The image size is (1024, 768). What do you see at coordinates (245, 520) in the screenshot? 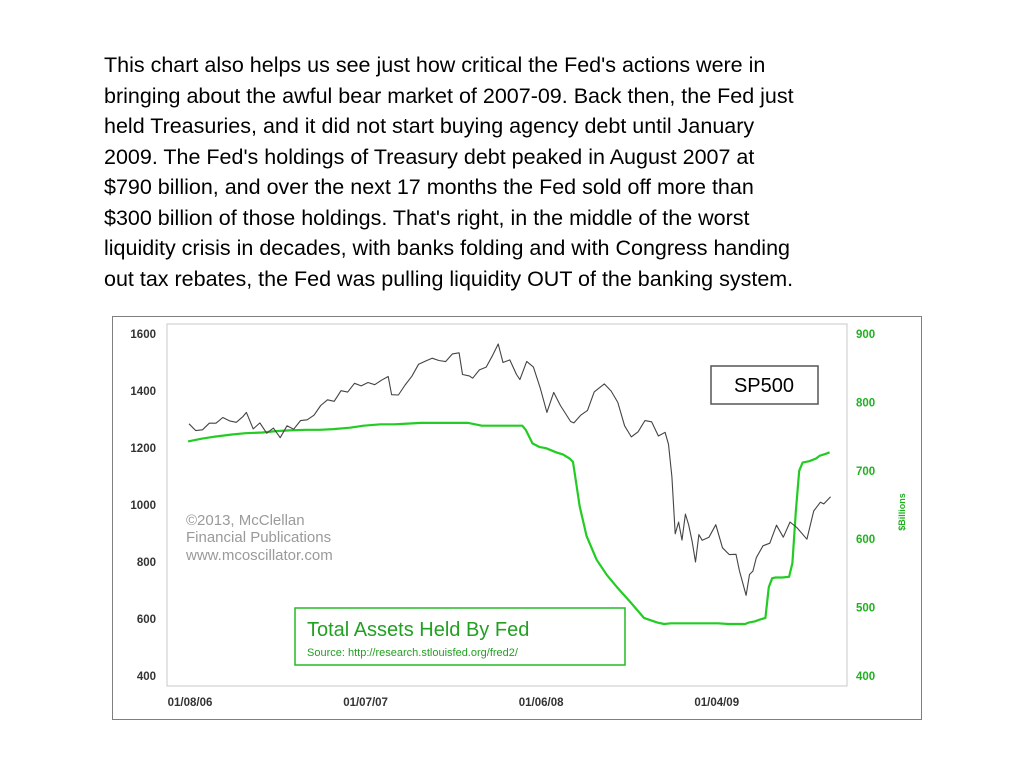
I see `copyright-line-1: ©2013, McClellan` at bounding box center [245, 520].